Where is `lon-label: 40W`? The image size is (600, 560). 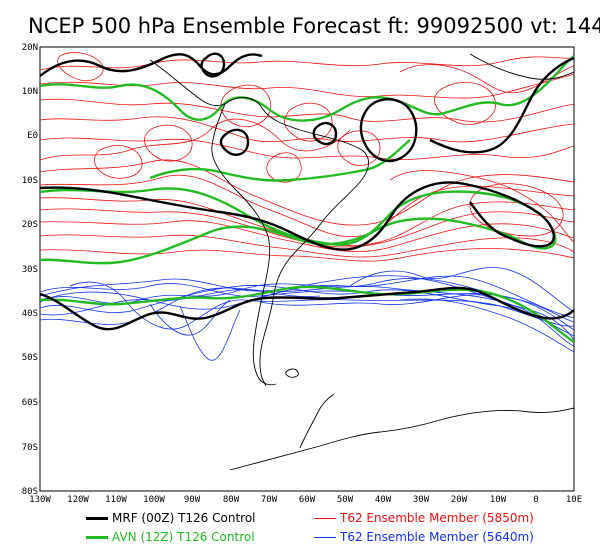
lon-label: 40W is located at coordinates (383, 500).